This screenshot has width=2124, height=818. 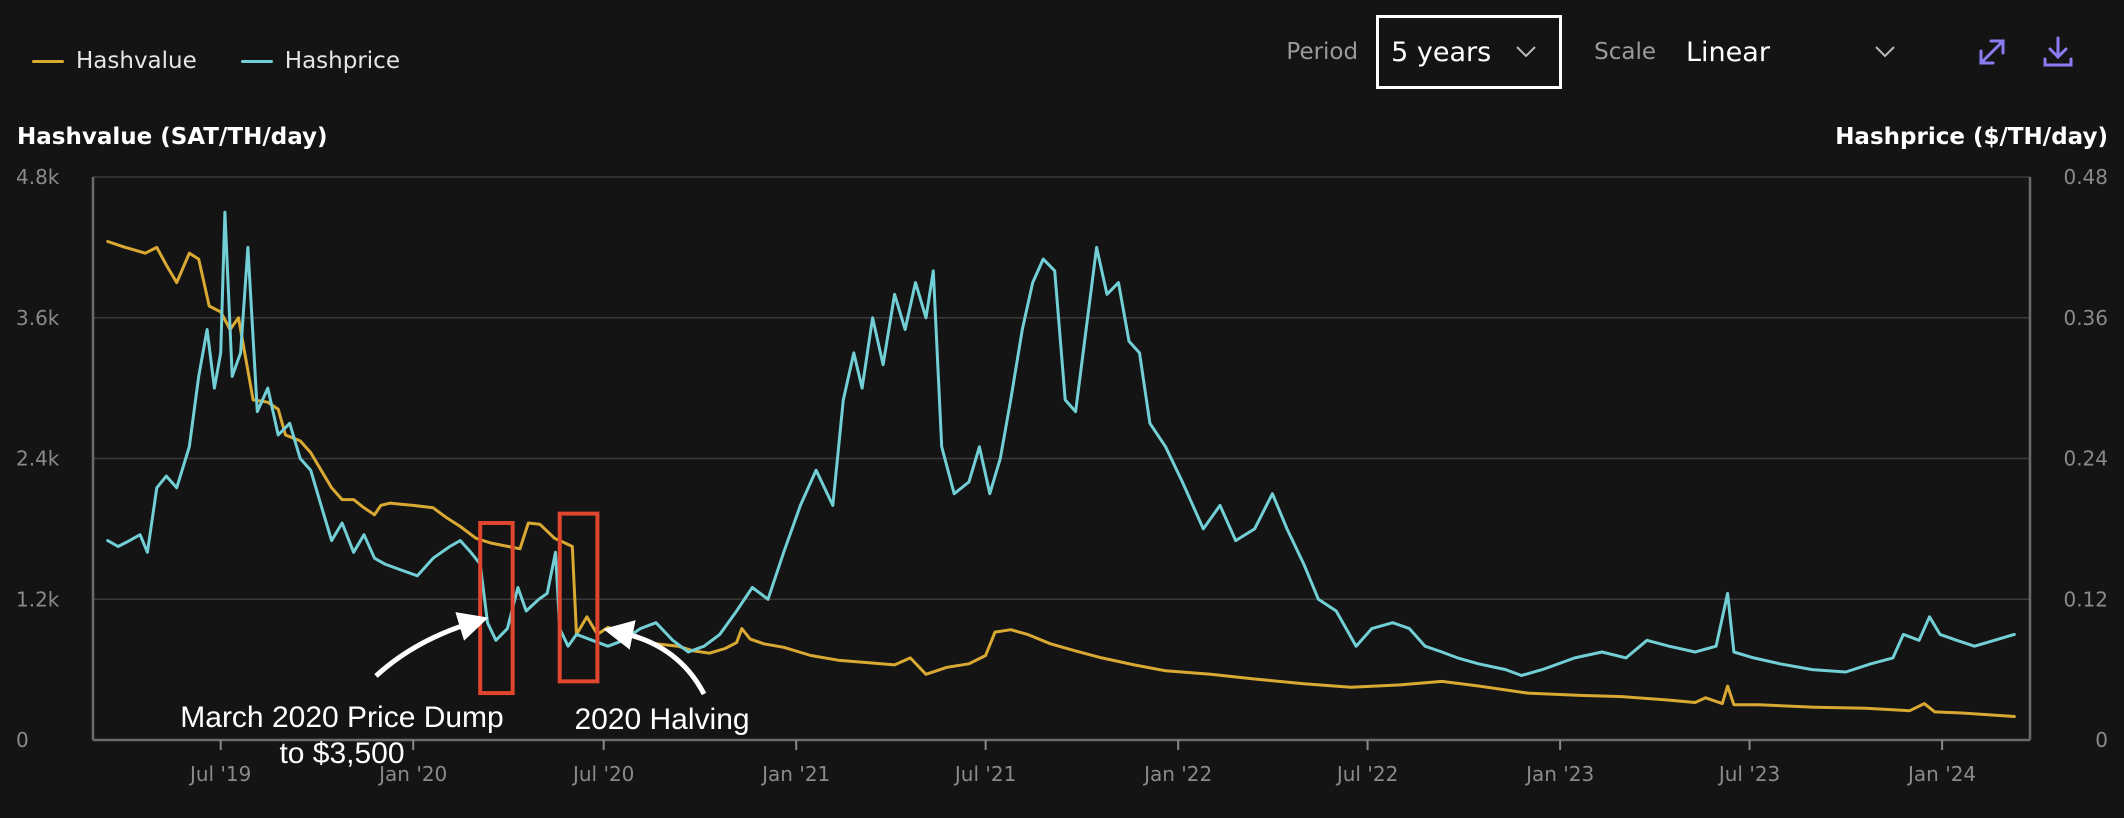 What do you see at coordinates (1559, 774) in the screenshot?
I see `x-tick-label: Jan '23` at bounding box center [1559, 774].